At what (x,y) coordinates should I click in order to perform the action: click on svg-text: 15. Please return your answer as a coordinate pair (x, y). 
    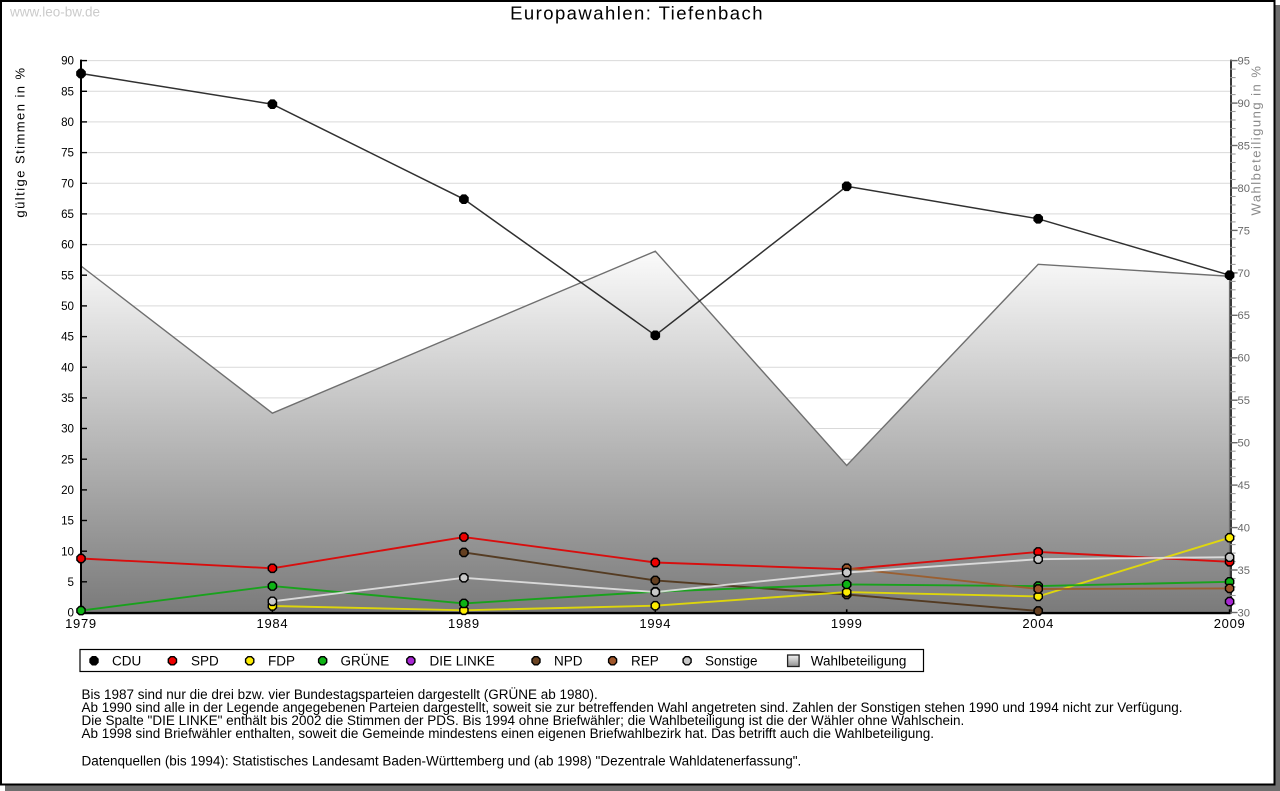
    Looking at the image, I should click on (67, 521).